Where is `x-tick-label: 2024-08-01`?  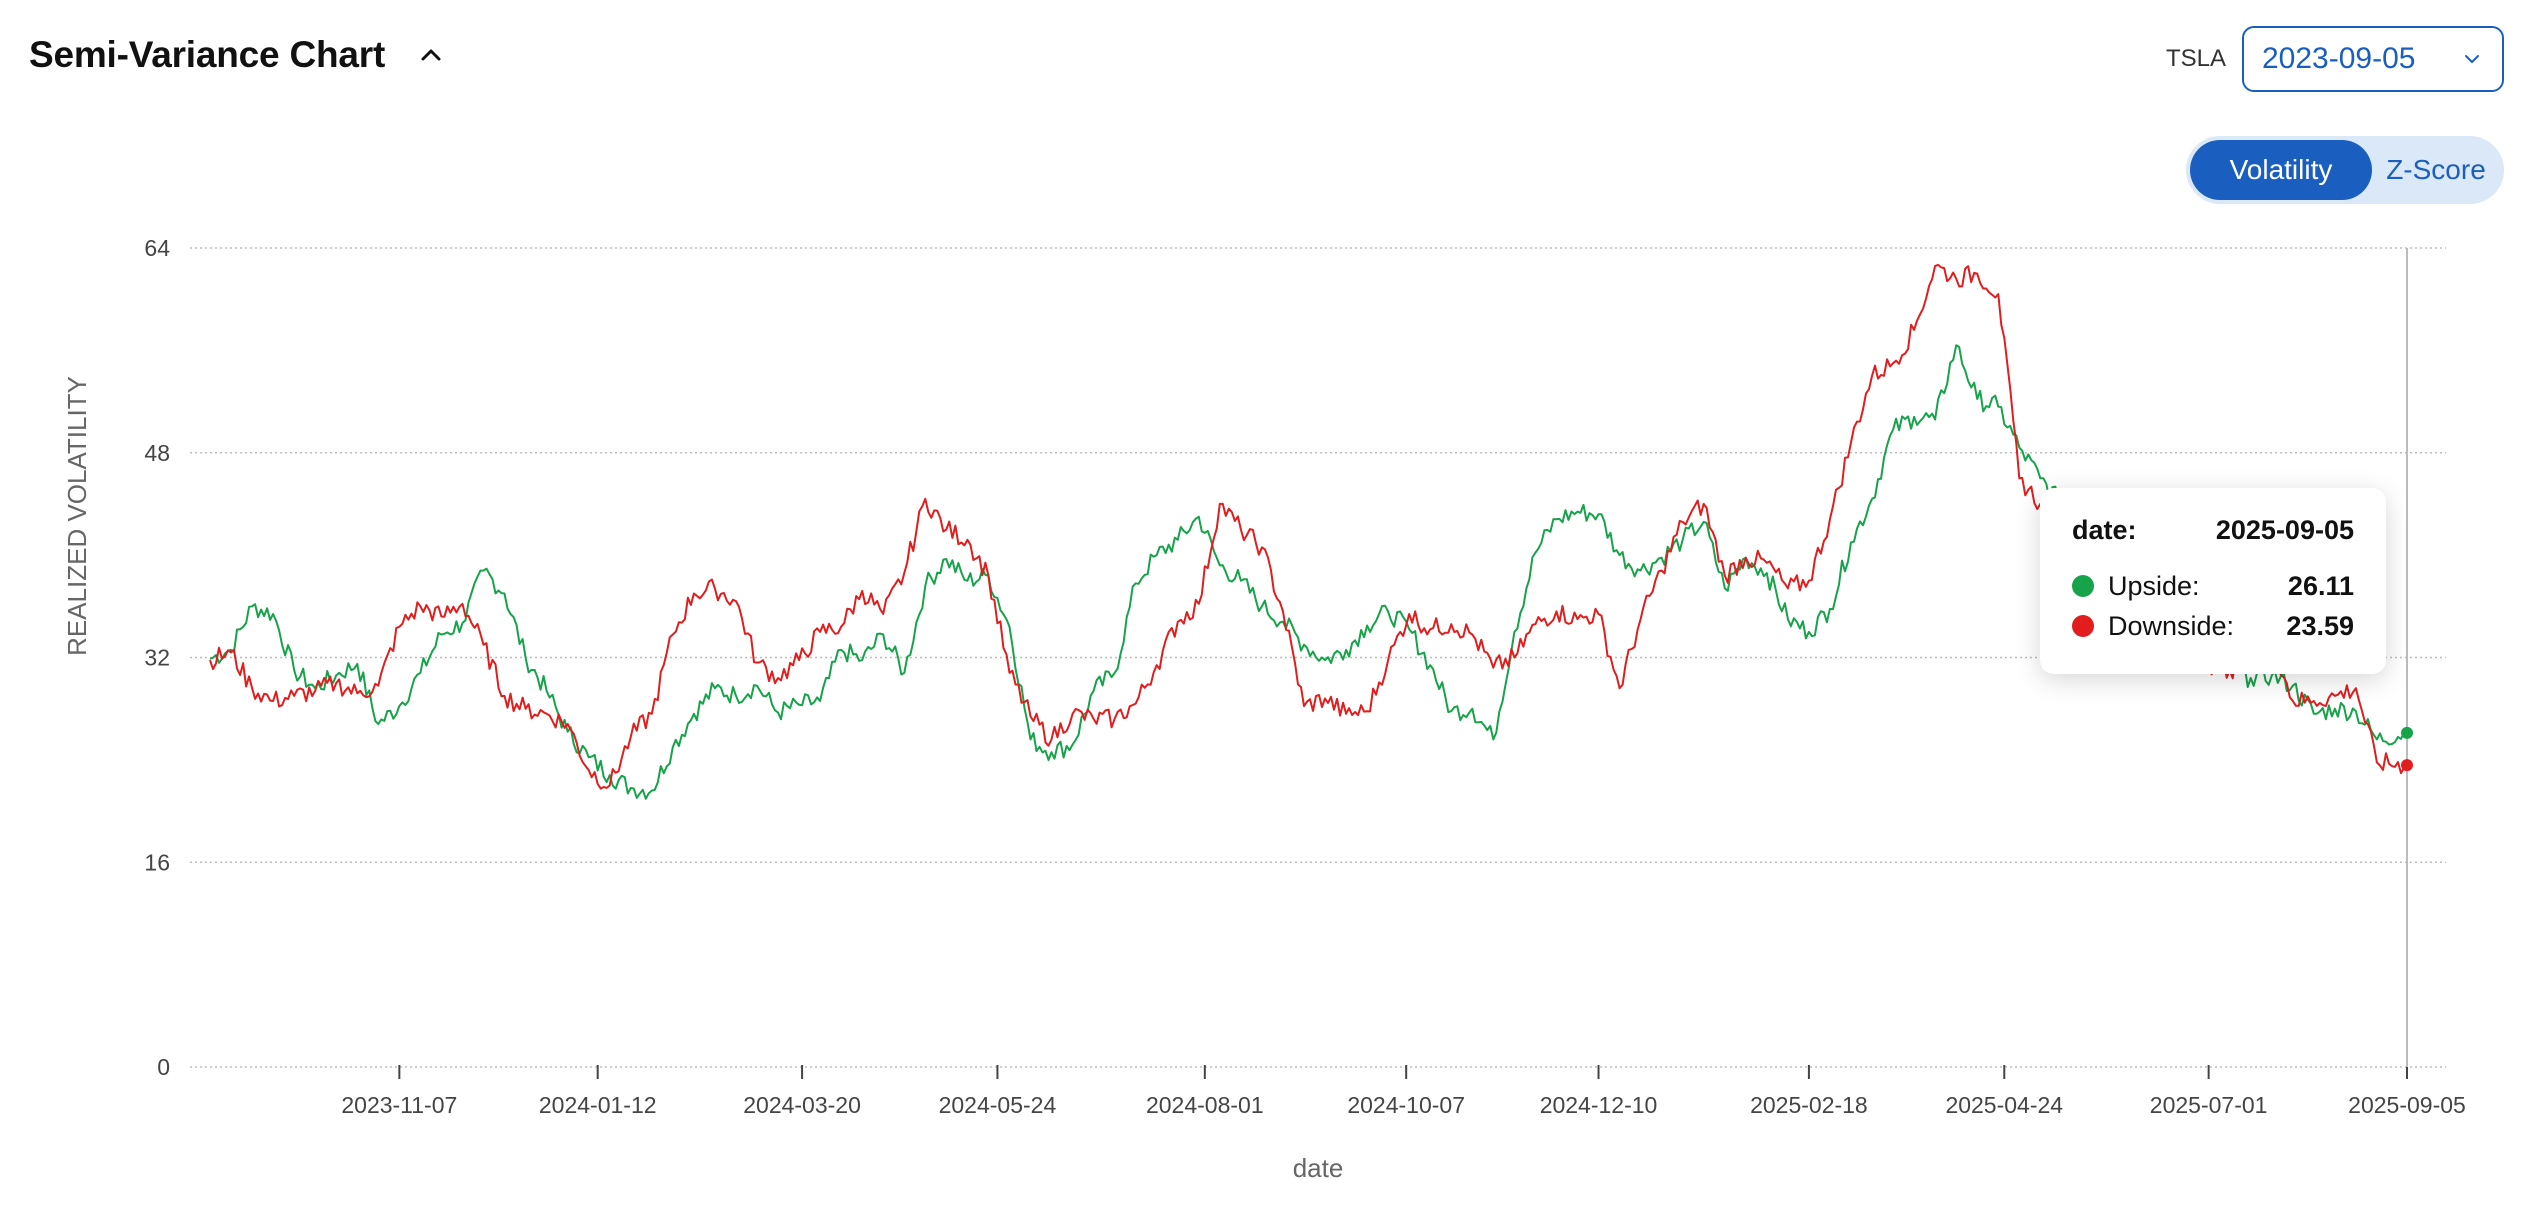
x-tick-label: 2024-08-01 is located at coordinates (1205, 1105).